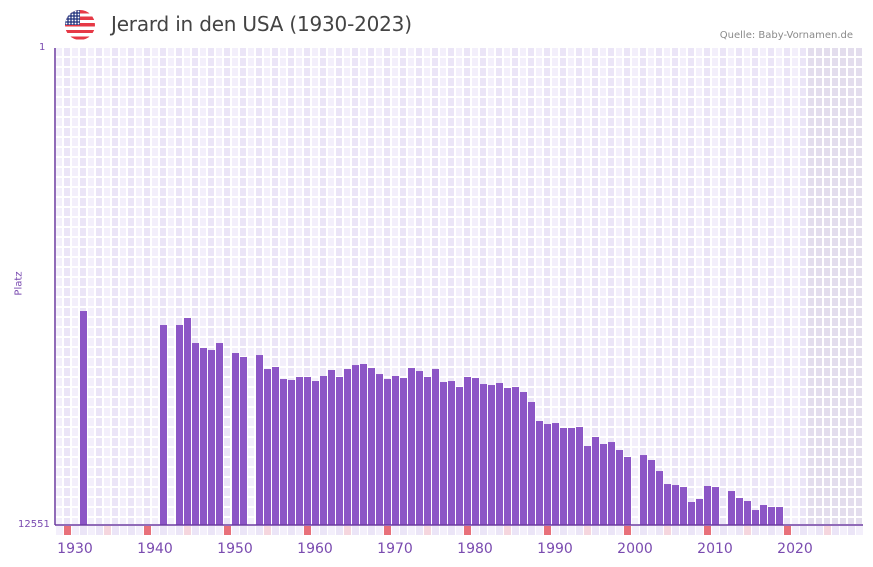 Image resolution: width=873 pixels, height=567 pixels. What do you see at coordinates (539, 473) in the screenshot?
I see `bar-1988` at bounding box center [539, 473].